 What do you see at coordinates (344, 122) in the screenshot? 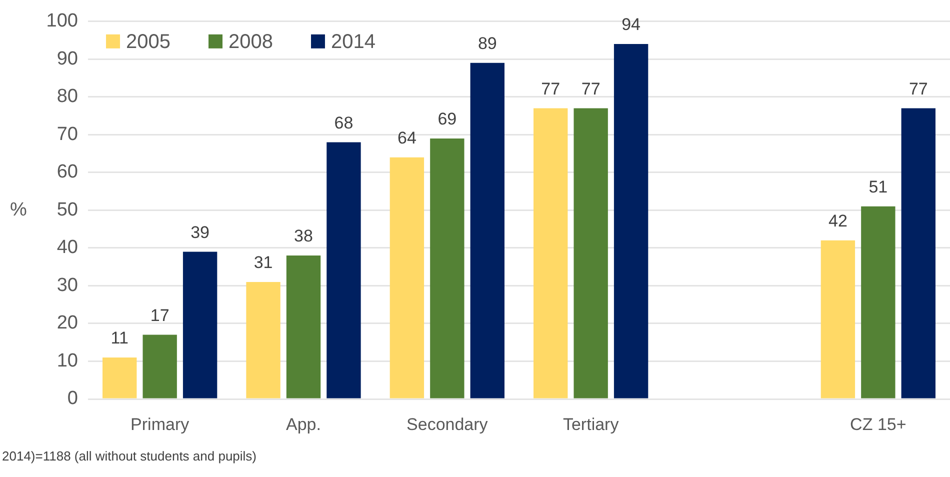
I see `data-label: 68` at bounding box center [344, 122].